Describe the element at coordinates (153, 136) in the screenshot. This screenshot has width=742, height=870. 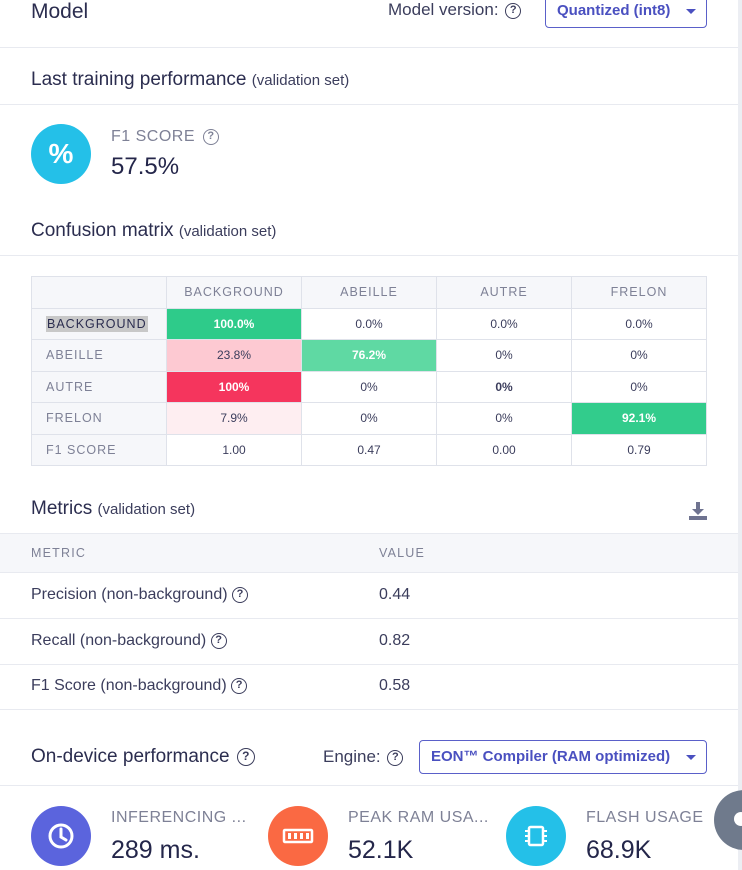
I see `f1-label-text: F1 SCORE` at that location.